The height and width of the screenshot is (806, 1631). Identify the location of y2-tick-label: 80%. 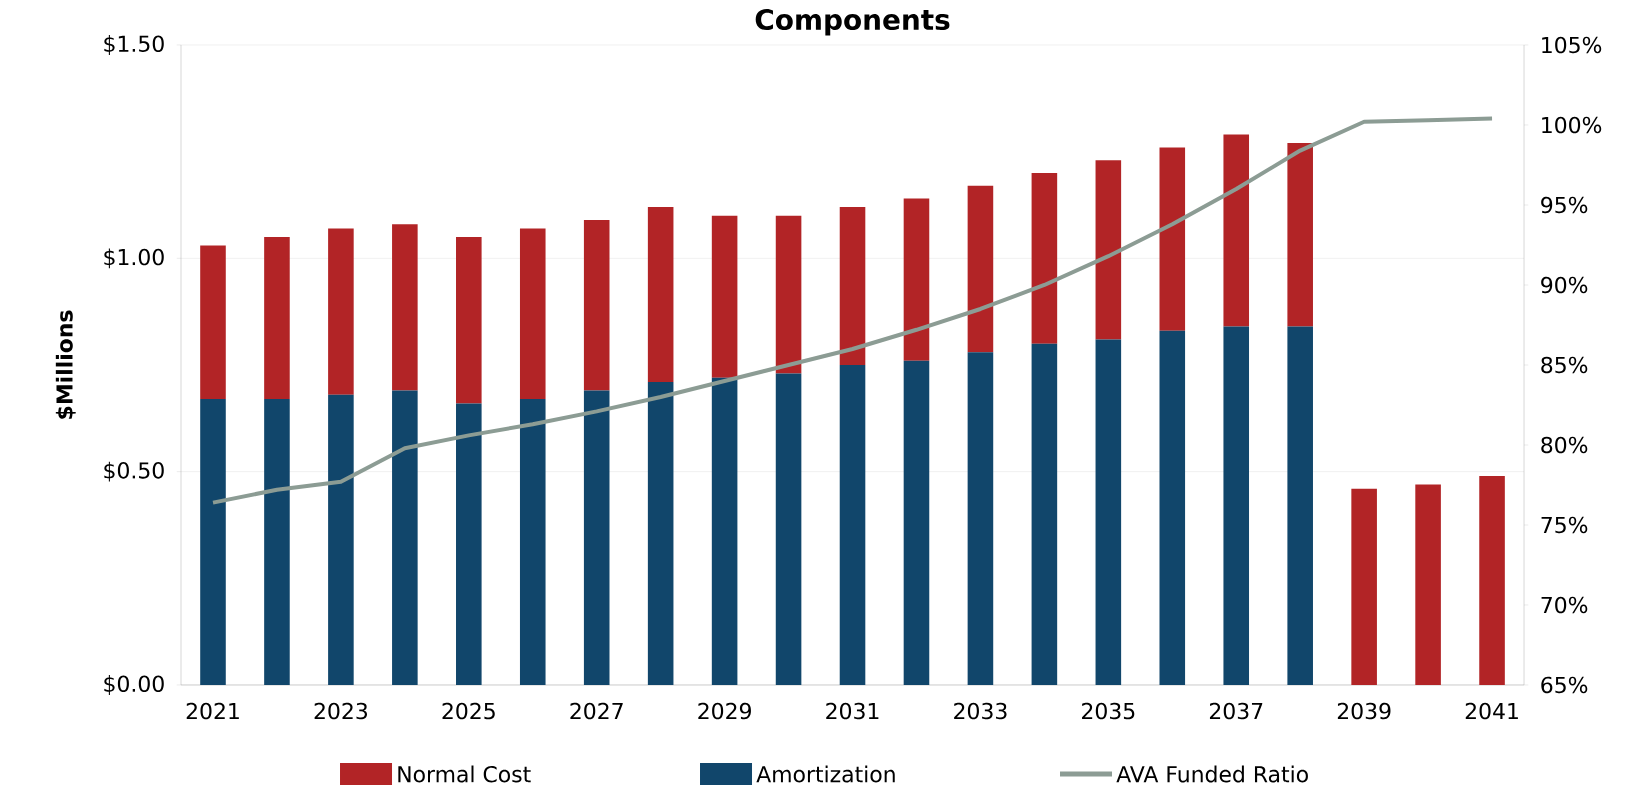
(1564, 445).